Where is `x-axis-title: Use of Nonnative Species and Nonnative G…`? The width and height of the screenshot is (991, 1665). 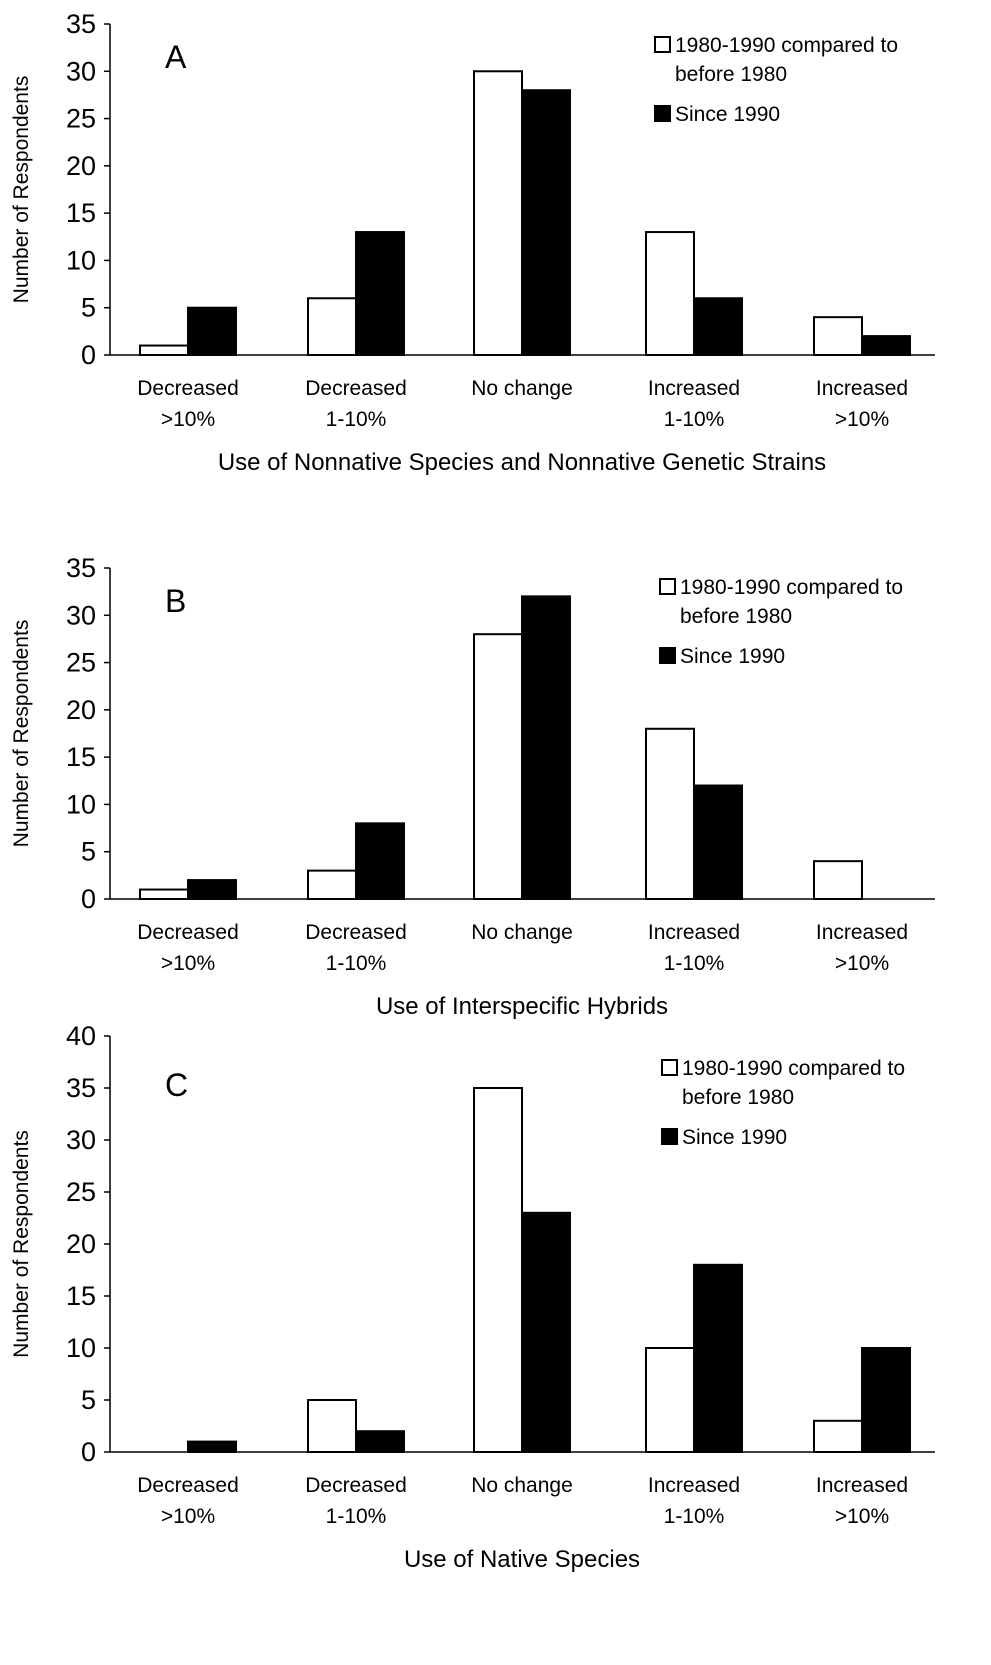 x-axis-title: Use of Nonnative Species and Nonnative G… is located at coordinates (522, 462).